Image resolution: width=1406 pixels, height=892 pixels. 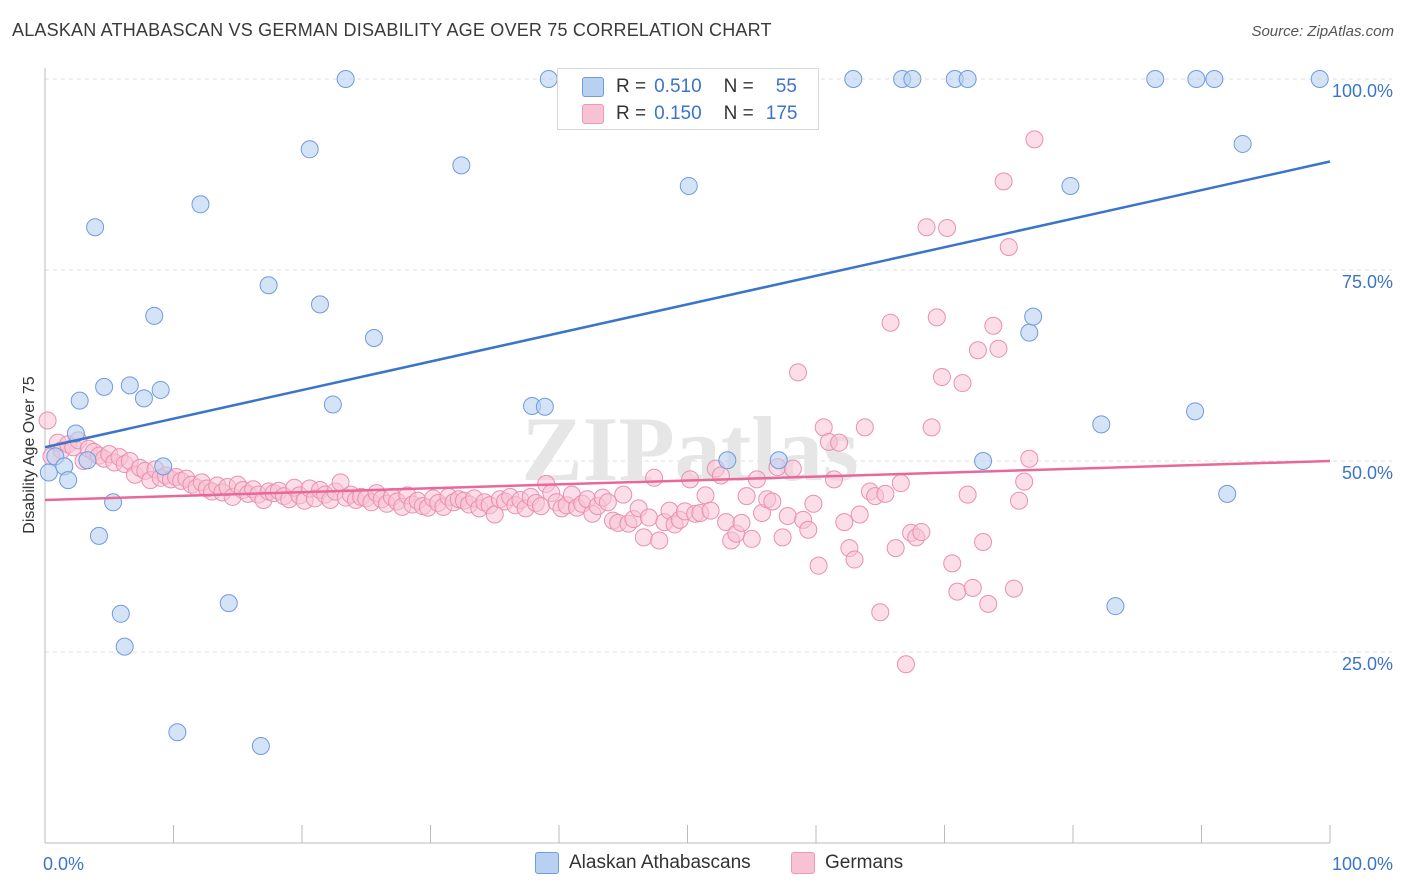 What do you see at coordinates (864, 862) in the screenshot?
I see `legend-label-germans: Germans` at bounding box center [864, 862].